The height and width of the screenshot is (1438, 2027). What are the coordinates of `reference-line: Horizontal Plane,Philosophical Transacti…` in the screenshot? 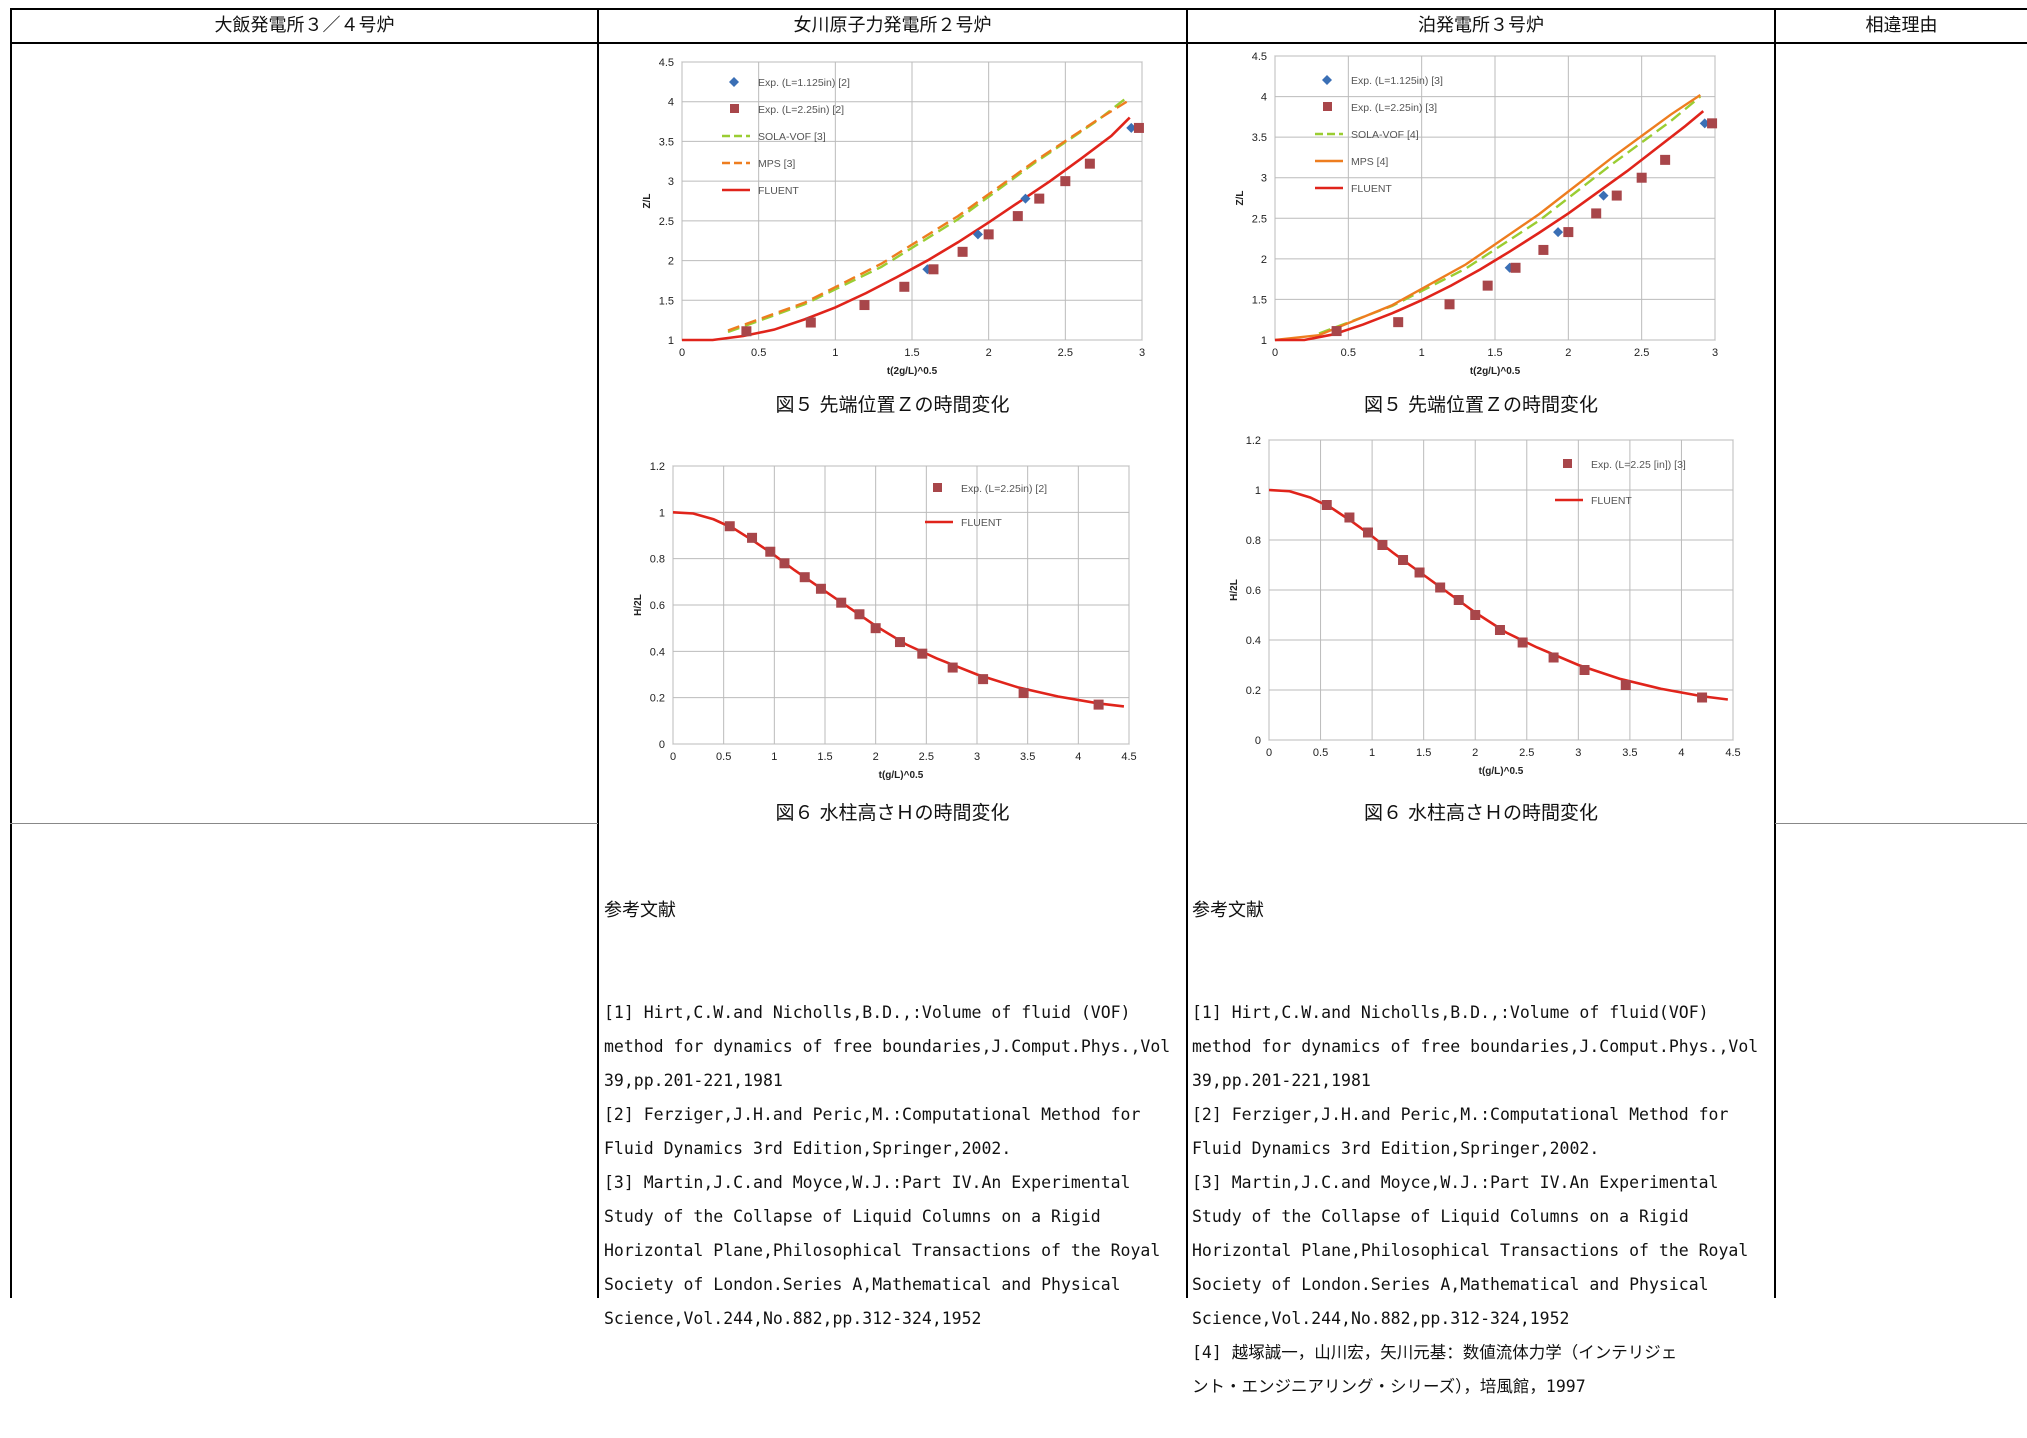 It's located at (882, 1250).